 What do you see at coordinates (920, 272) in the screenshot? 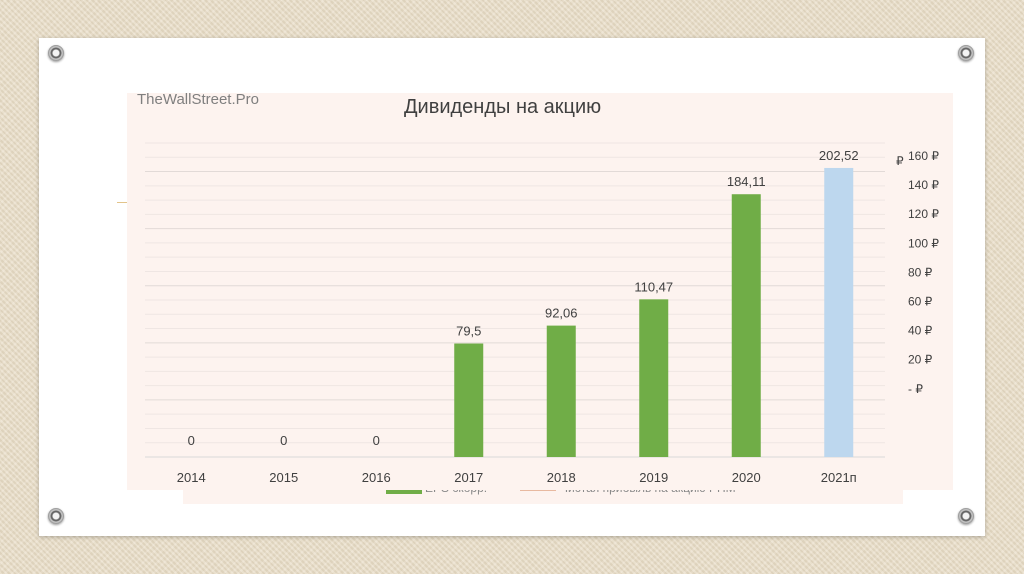
I see `right-axis-tick-label: 80 ₽` at bounding box center [920, 272].